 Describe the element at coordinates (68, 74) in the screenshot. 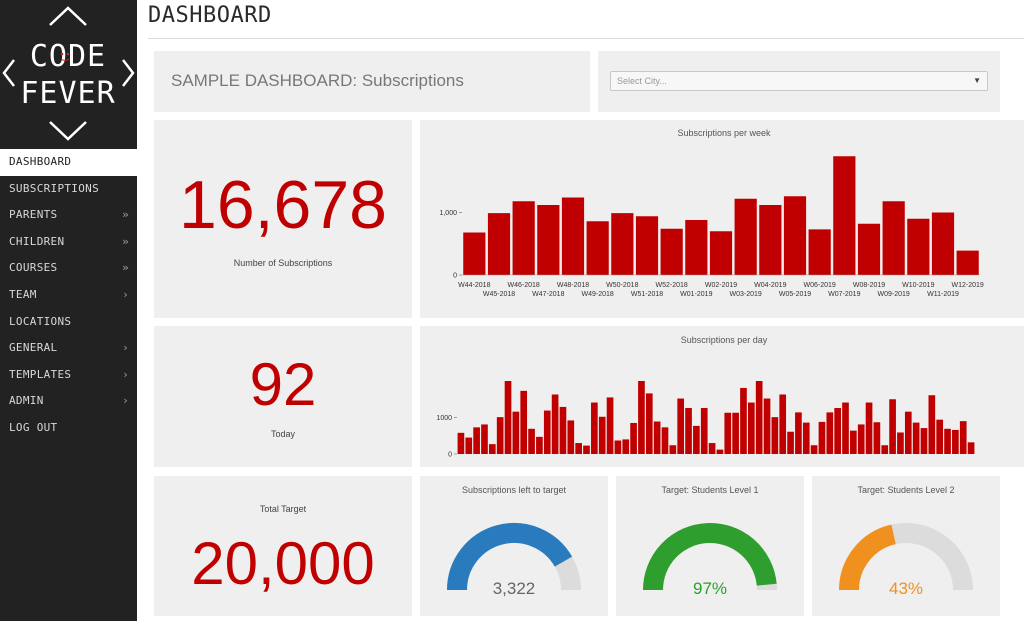

I see `code-fever-logo: CODE FEVER` at that location.